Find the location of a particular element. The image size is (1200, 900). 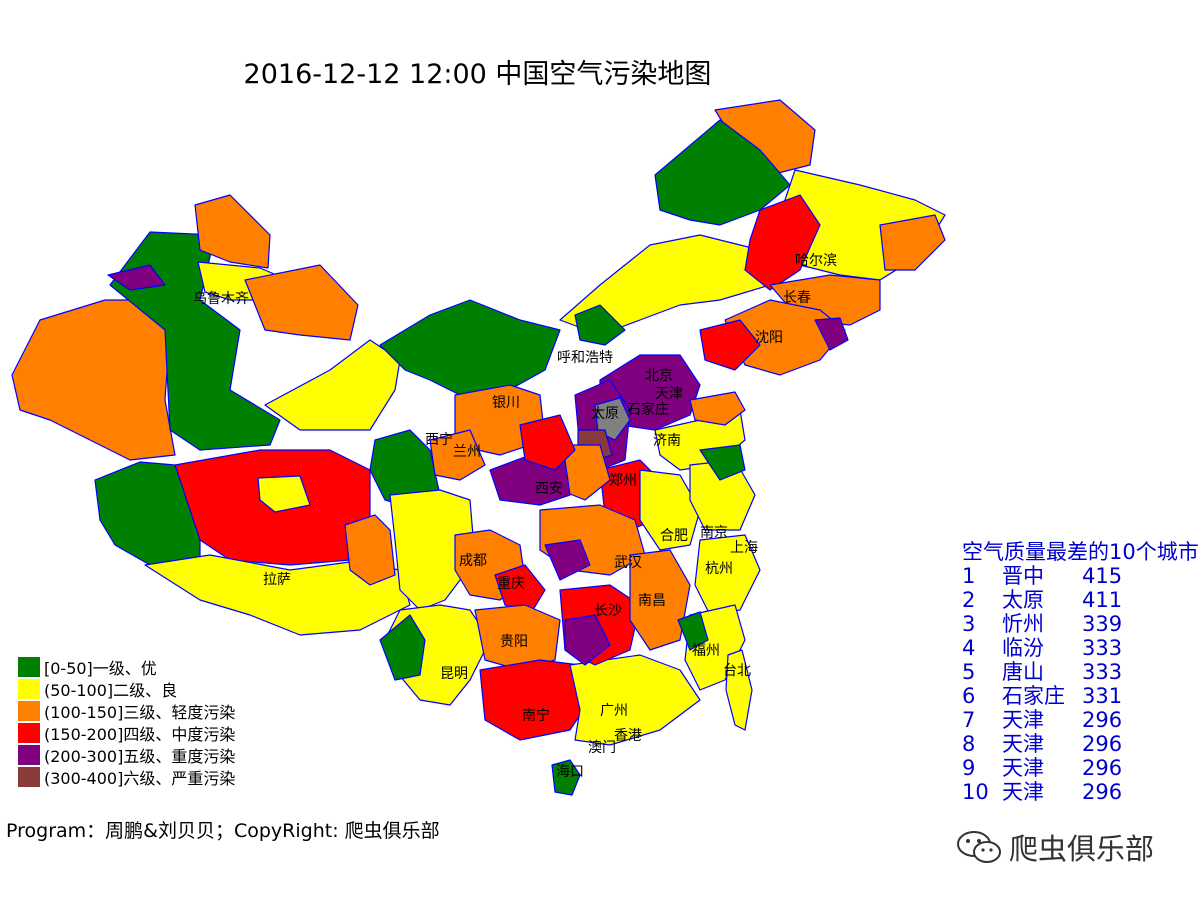

rank-city: 临汾 is located at coordinates (1023, 648).